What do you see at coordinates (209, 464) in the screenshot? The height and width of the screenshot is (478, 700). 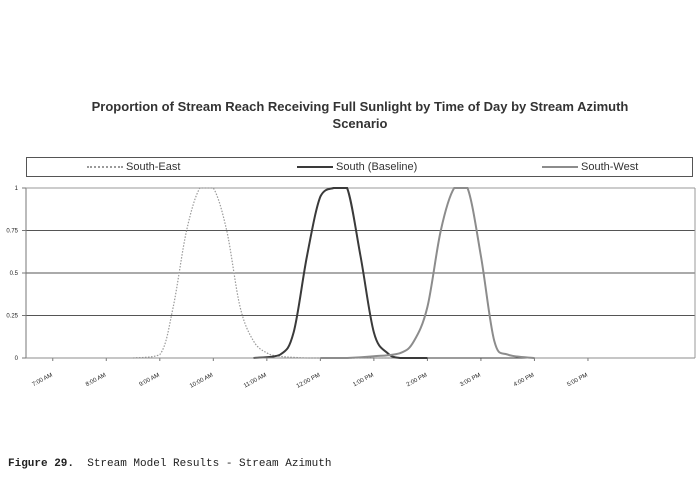 I see `figure-caption-text: Stream Model Results - Stream Azimuth` at bounding box center [209, 464].